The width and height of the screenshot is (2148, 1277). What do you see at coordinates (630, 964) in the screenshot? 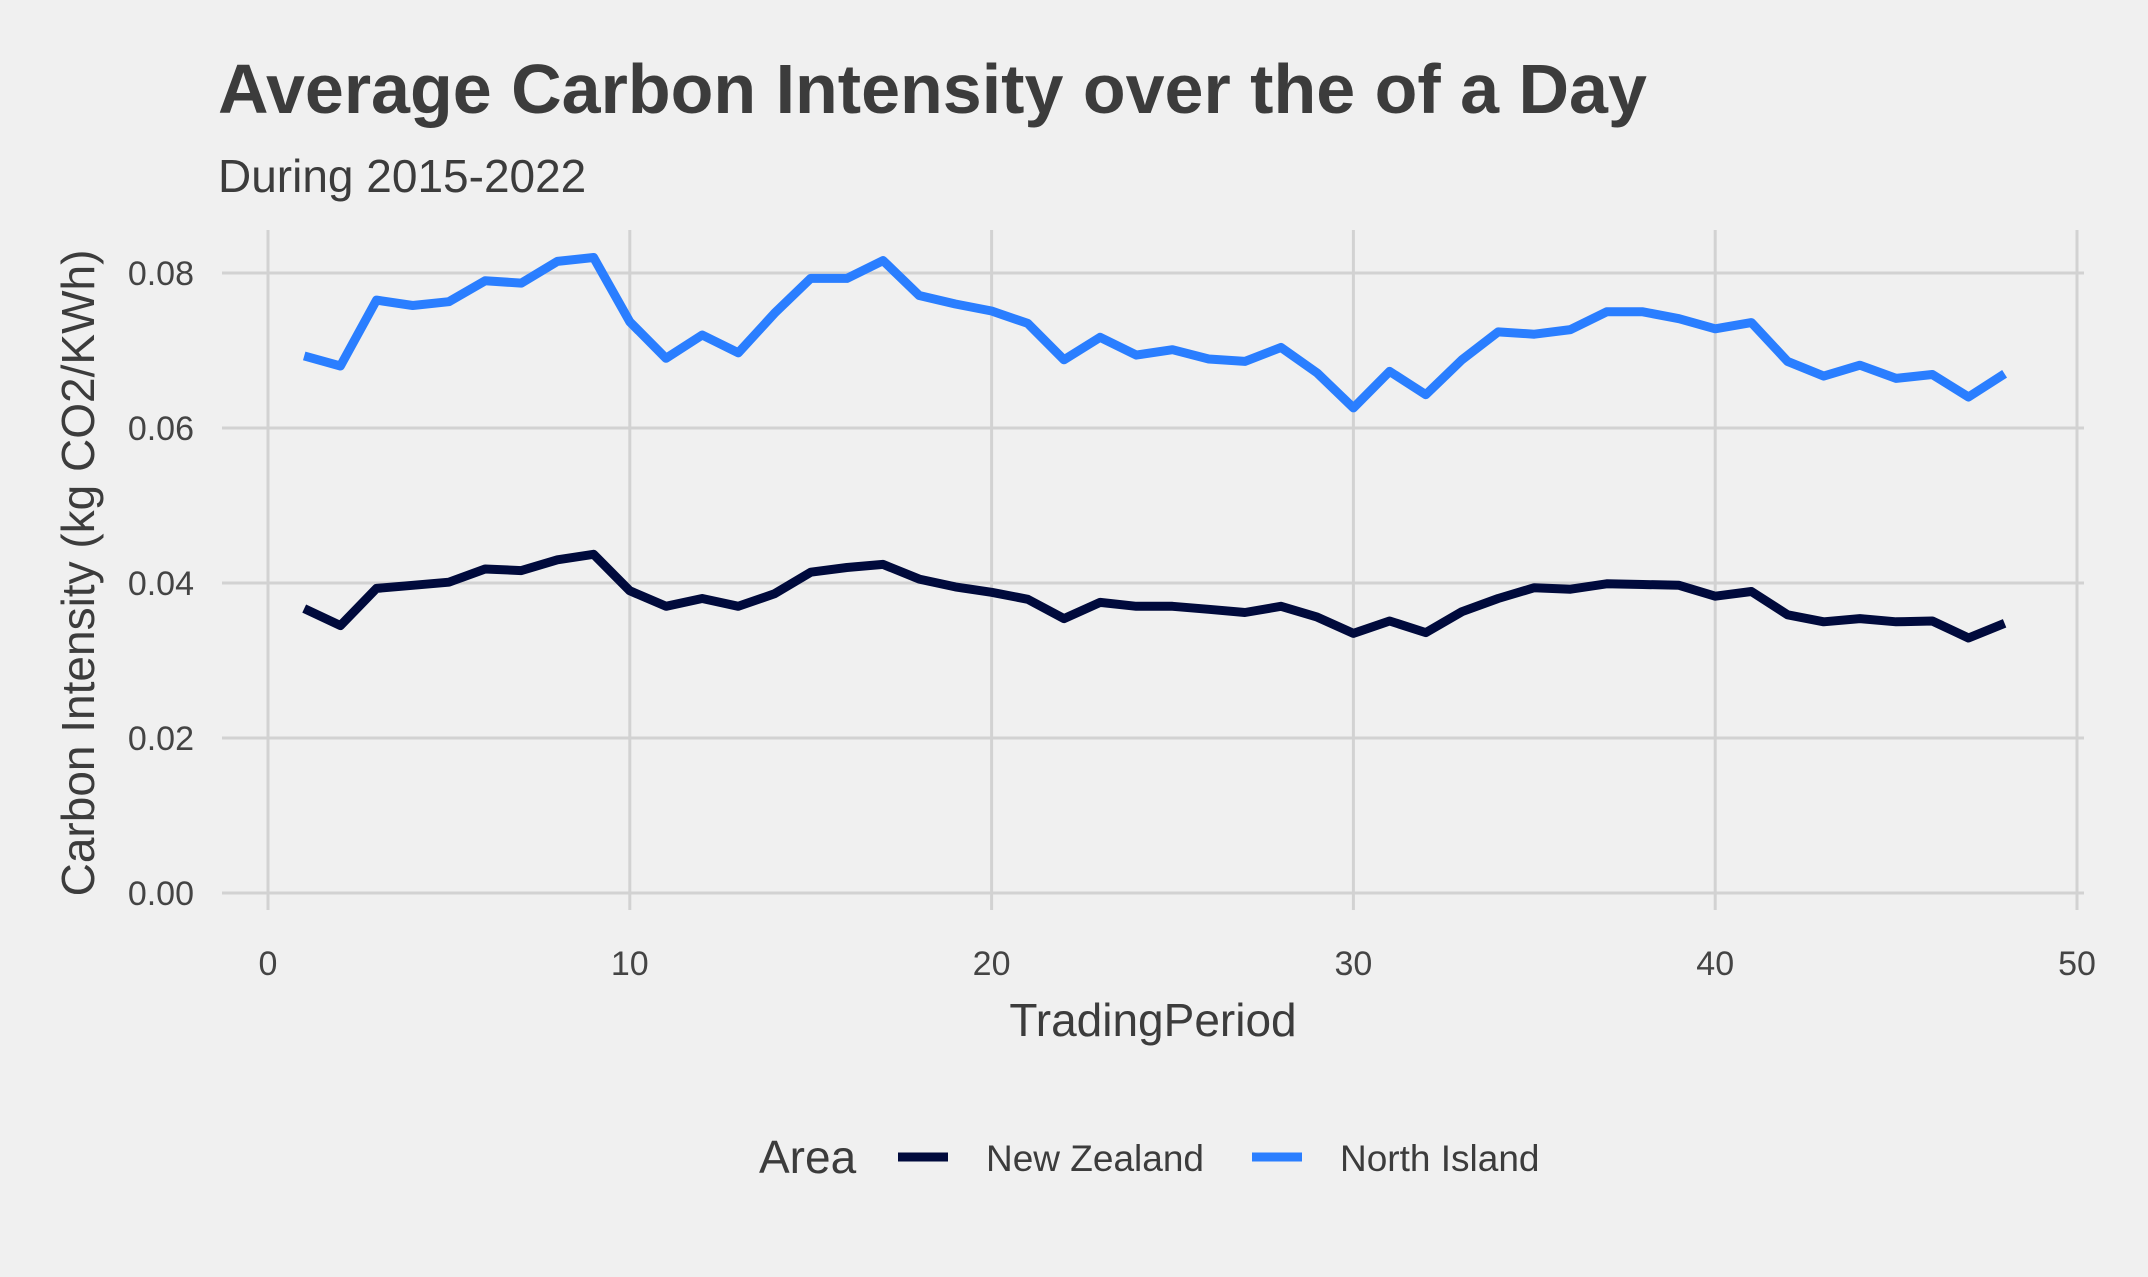
I see `x-tick-label: 10` at bounding box center [630, 964].